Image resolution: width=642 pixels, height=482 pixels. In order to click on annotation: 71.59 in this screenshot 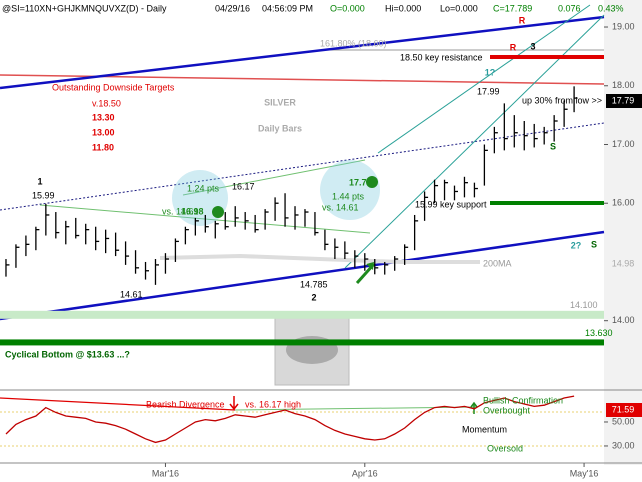, I will do `click(623, 409)`.